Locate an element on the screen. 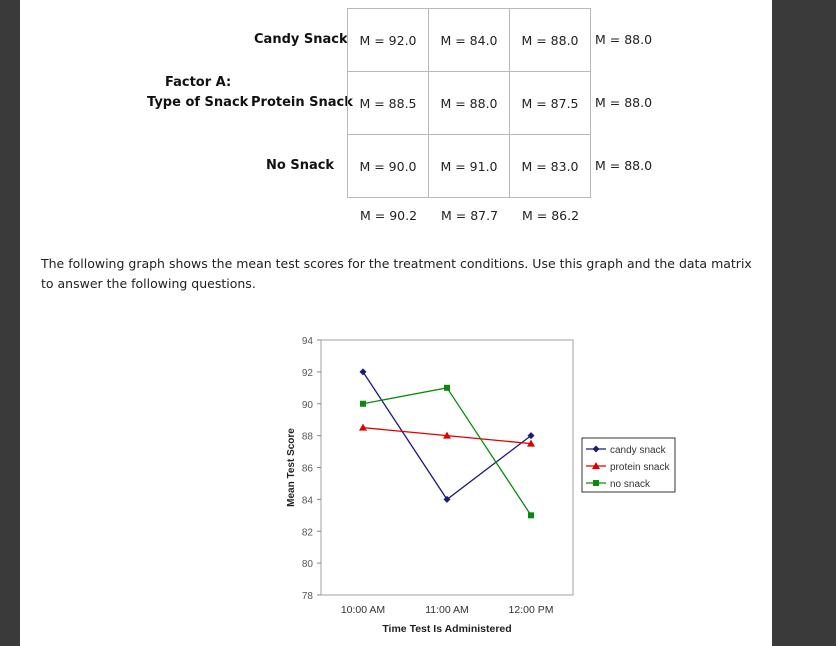  legend-marker-protein-snack is located at coordinates (596, 465).